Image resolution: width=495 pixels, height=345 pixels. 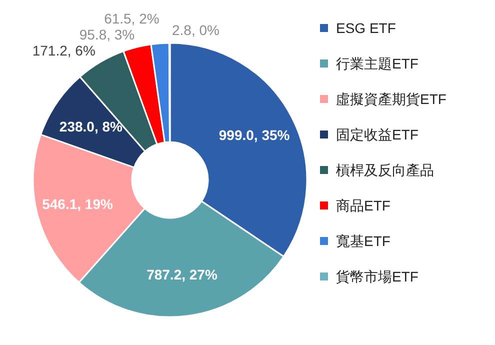 What do you see at coordinates (254, 135) in the screenshot?
I see `data-label: 999.0, 35%` at bounding box center [254, 135].